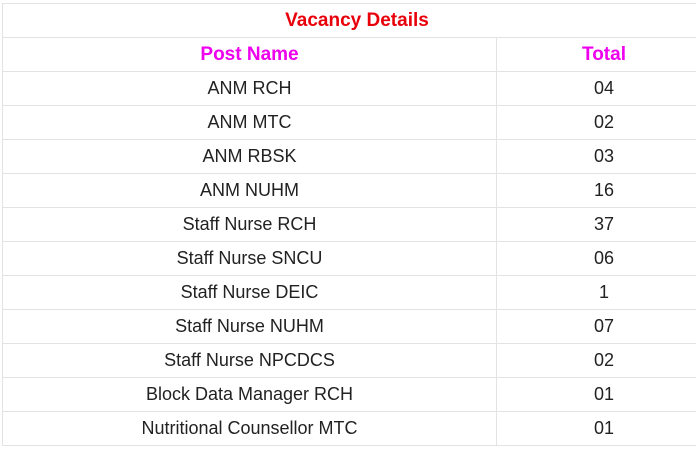  What do you see at coordinates (249, 190) in the screenshot?
I see `post-name-cell: ANM NUHM` at bounding box center [249, 190].